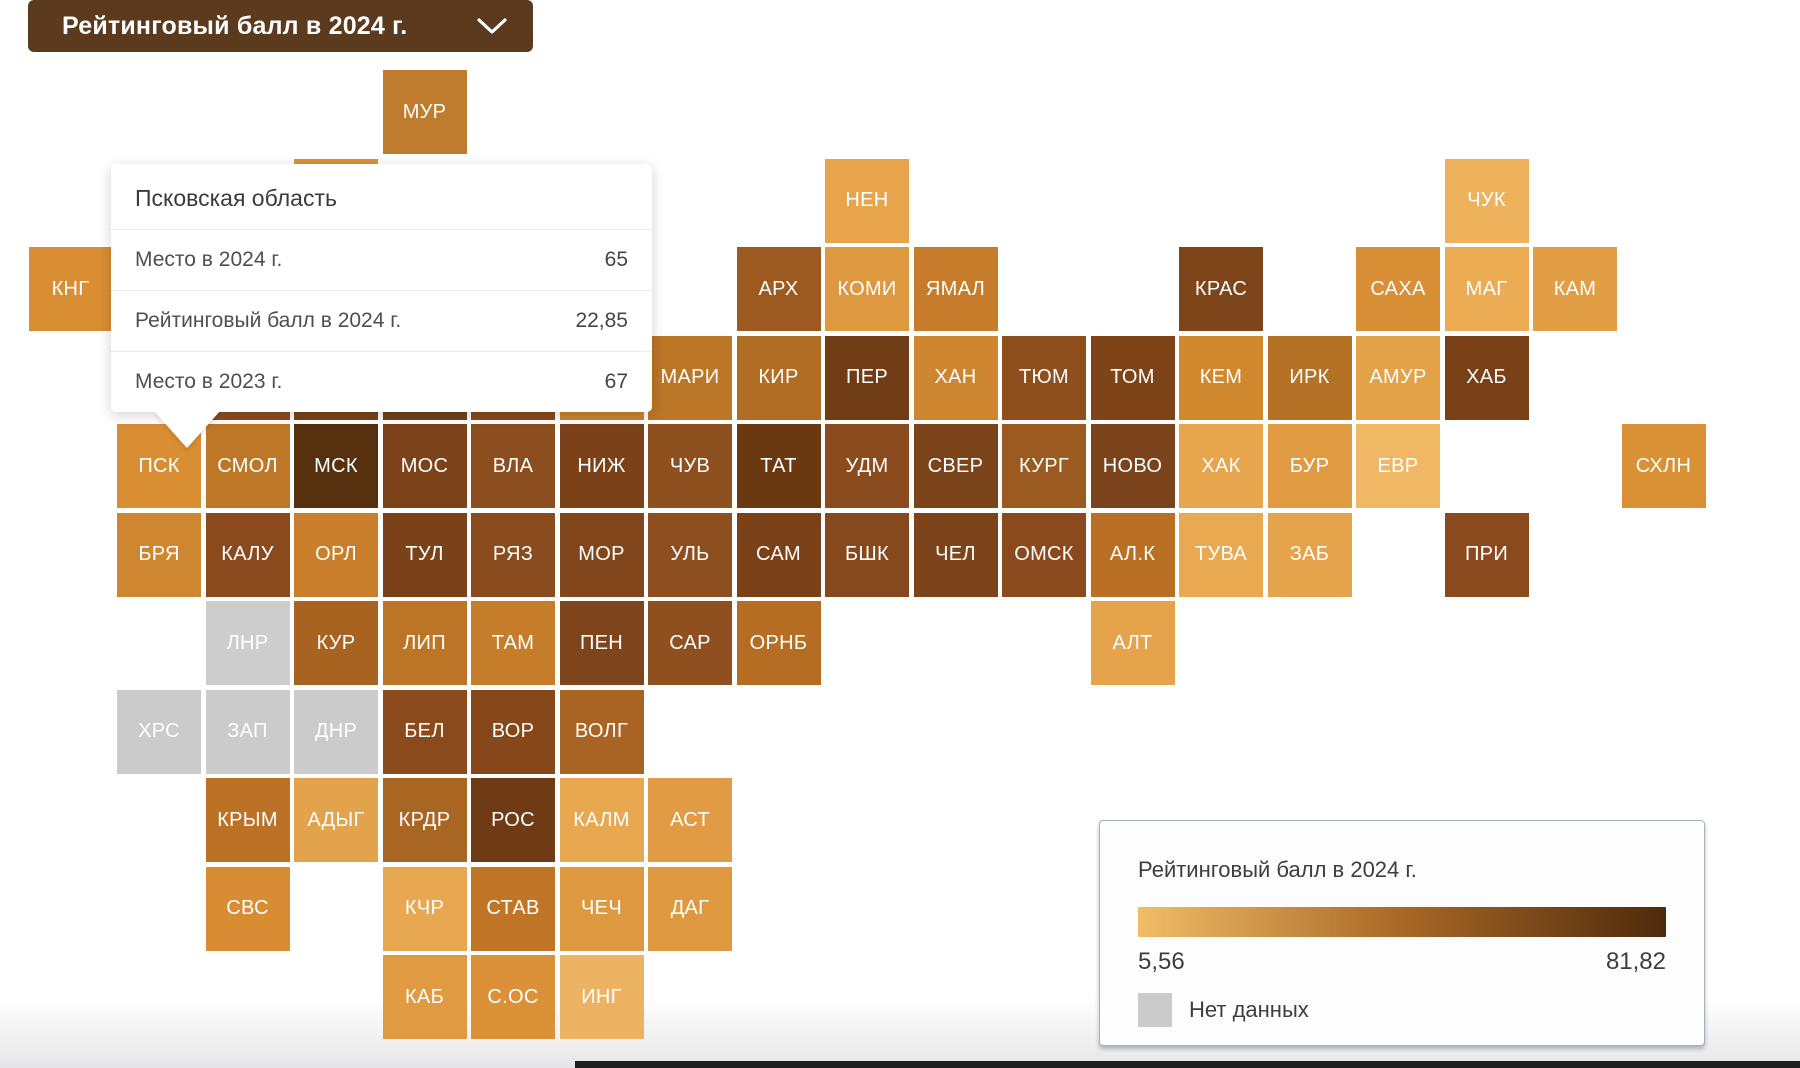  What do you see at coordinates (601, 554) in the screenshot?
I see `map-tile: МОР` at bounding box center [601, 554].